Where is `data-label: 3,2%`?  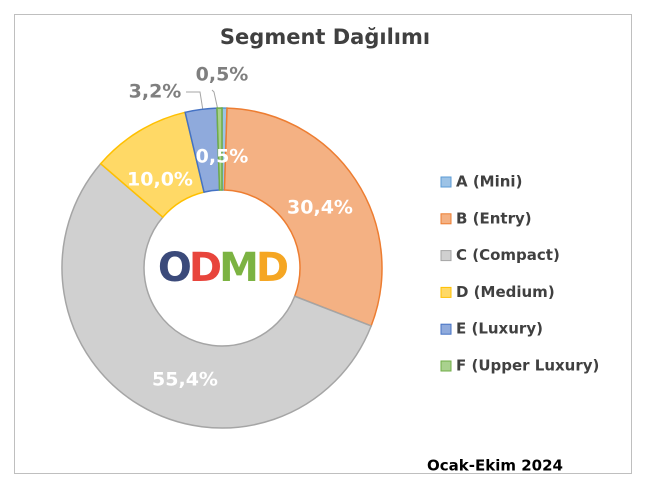 data-label: 3,2% is located at coordinates (155, 92).